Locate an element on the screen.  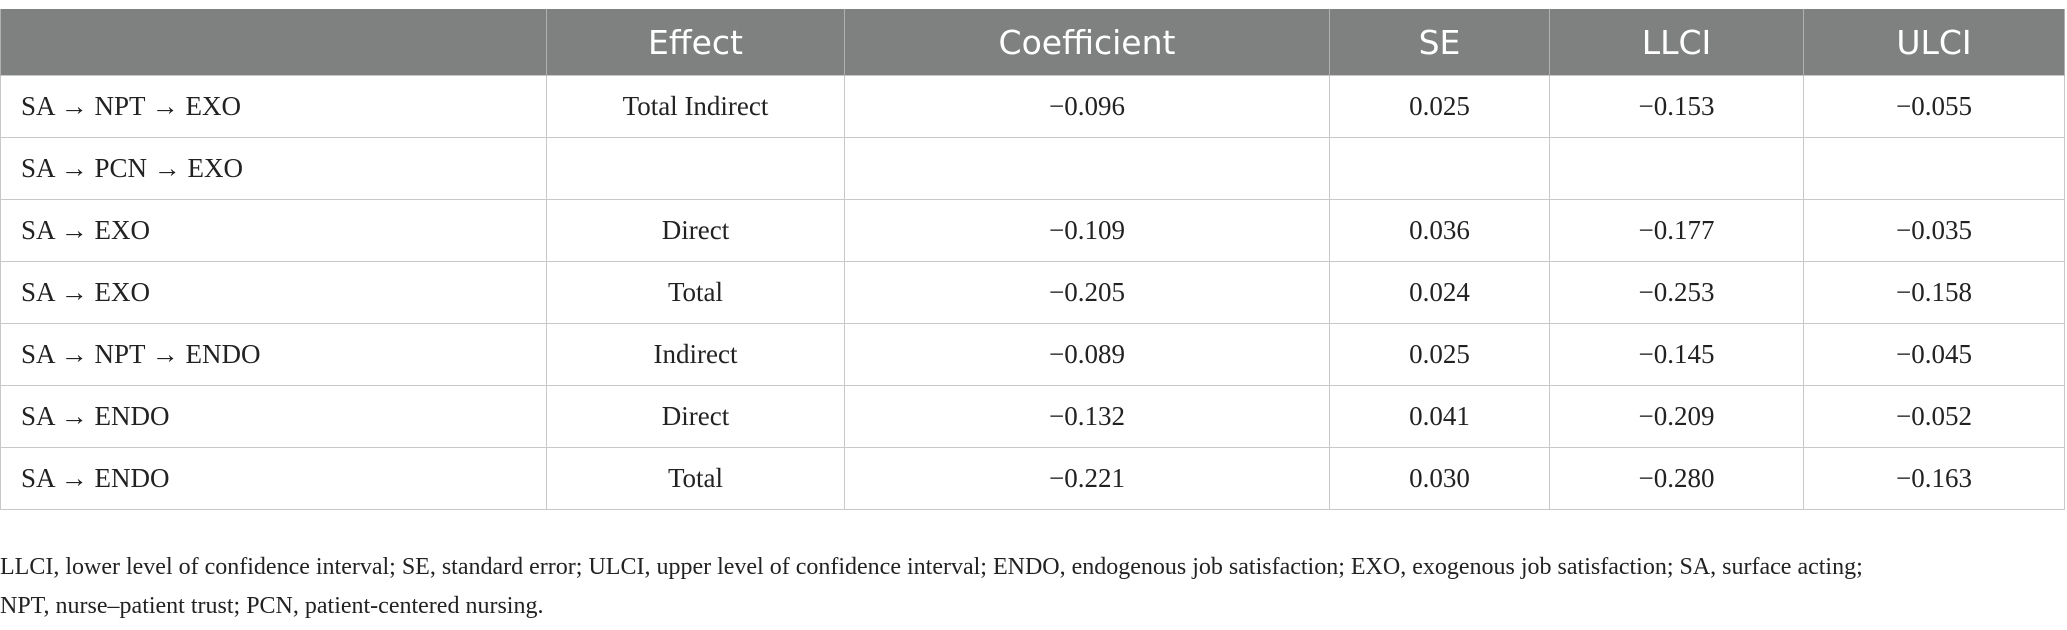
cell: −0.055 is located at coordinates (1934, 106).